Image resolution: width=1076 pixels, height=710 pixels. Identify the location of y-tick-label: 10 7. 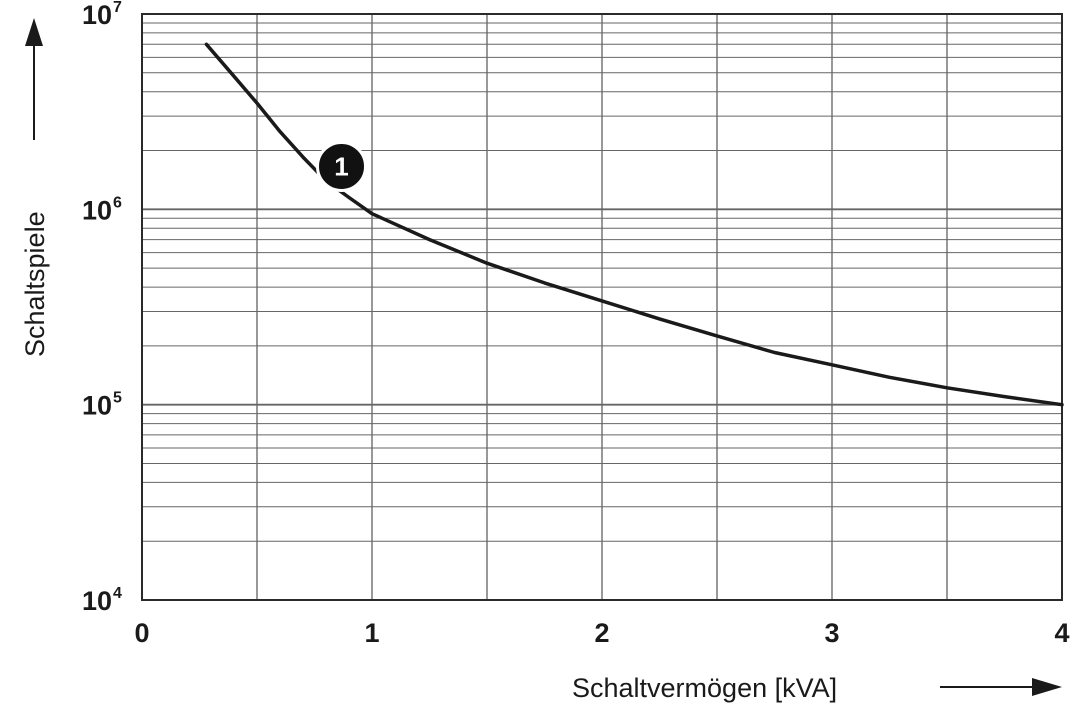
(102, 15).